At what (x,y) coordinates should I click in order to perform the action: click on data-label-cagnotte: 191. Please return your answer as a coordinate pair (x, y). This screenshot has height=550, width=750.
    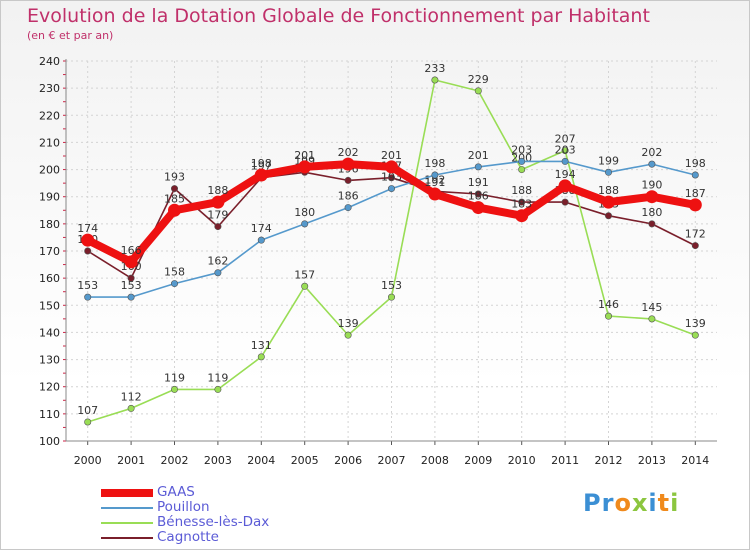
    Looking at the image, I should click on (478, 182).